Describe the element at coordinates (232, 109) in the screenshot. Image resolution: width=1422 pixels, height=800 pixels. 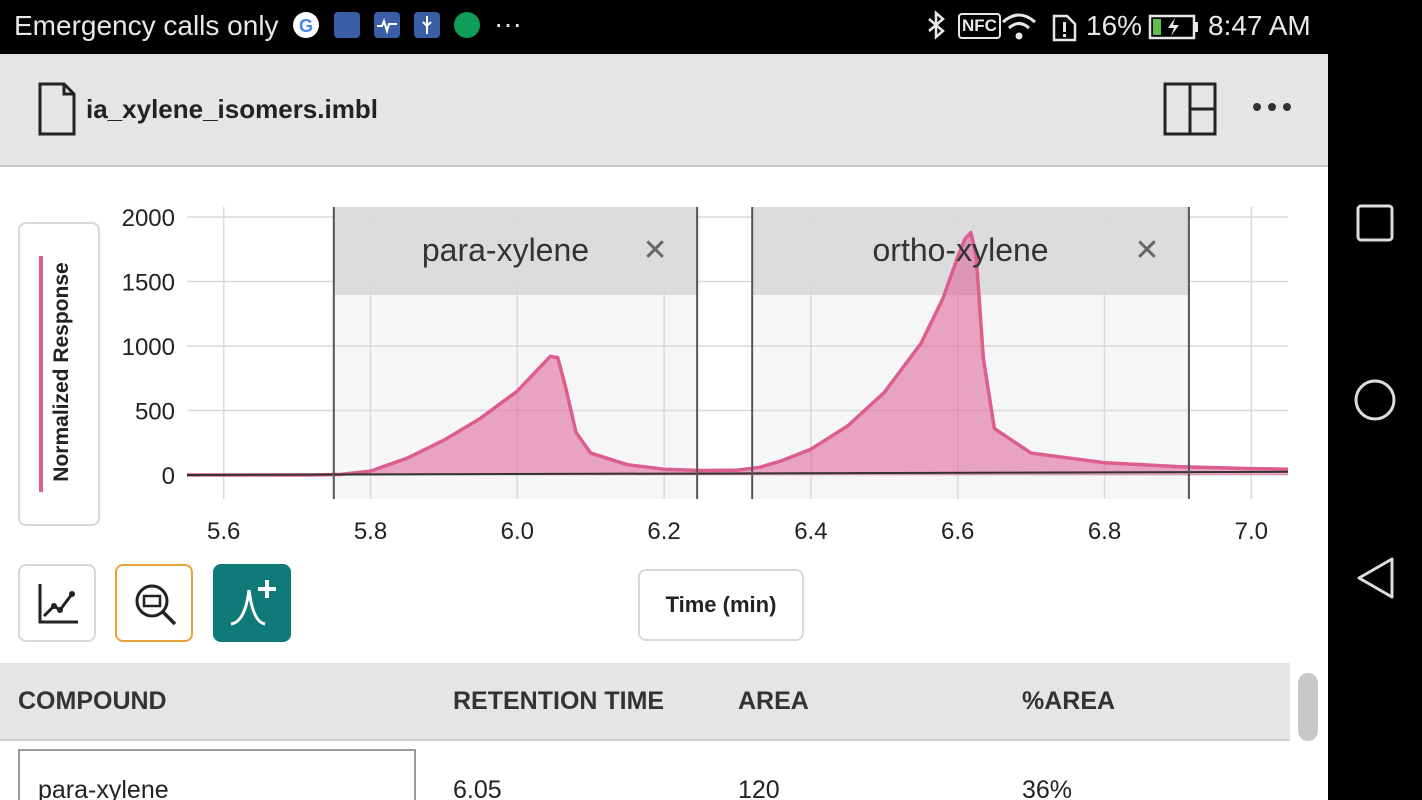
I see `file-name: ia_xylene_isomers.imbl` at that location.